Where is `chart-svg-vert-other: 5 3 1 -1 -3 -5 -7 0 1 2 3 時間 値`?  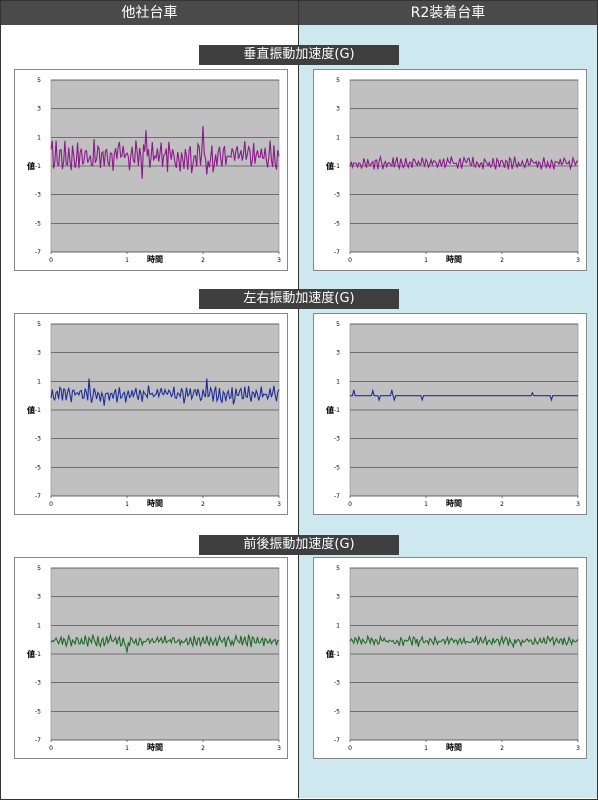
chart-svg-vert-other: 5 3 1 -1 -3 -5 -7 0 1 2 3 時間 値 is located at coordinates (153, 170).